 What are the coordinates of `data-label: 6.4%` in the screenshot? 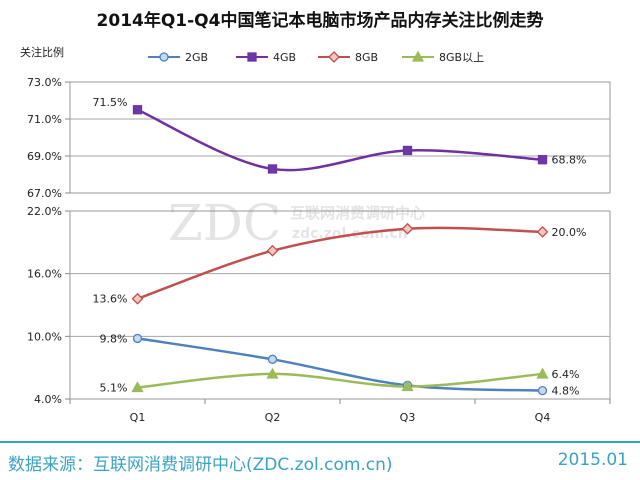 It's located at (566, 374).